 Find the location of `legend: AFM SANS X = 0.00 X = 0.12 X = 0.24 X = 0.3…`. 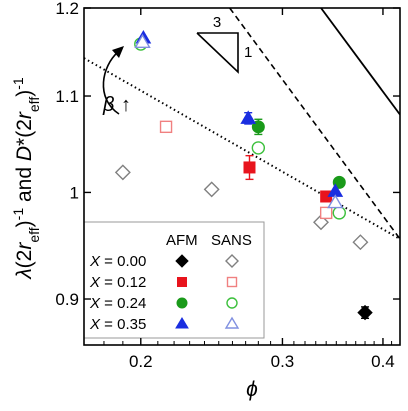

legend: AFM SANS X = 0.00 X = 0.12 X = 0.24 X = 0.3… is located at coordinates (174, 280).